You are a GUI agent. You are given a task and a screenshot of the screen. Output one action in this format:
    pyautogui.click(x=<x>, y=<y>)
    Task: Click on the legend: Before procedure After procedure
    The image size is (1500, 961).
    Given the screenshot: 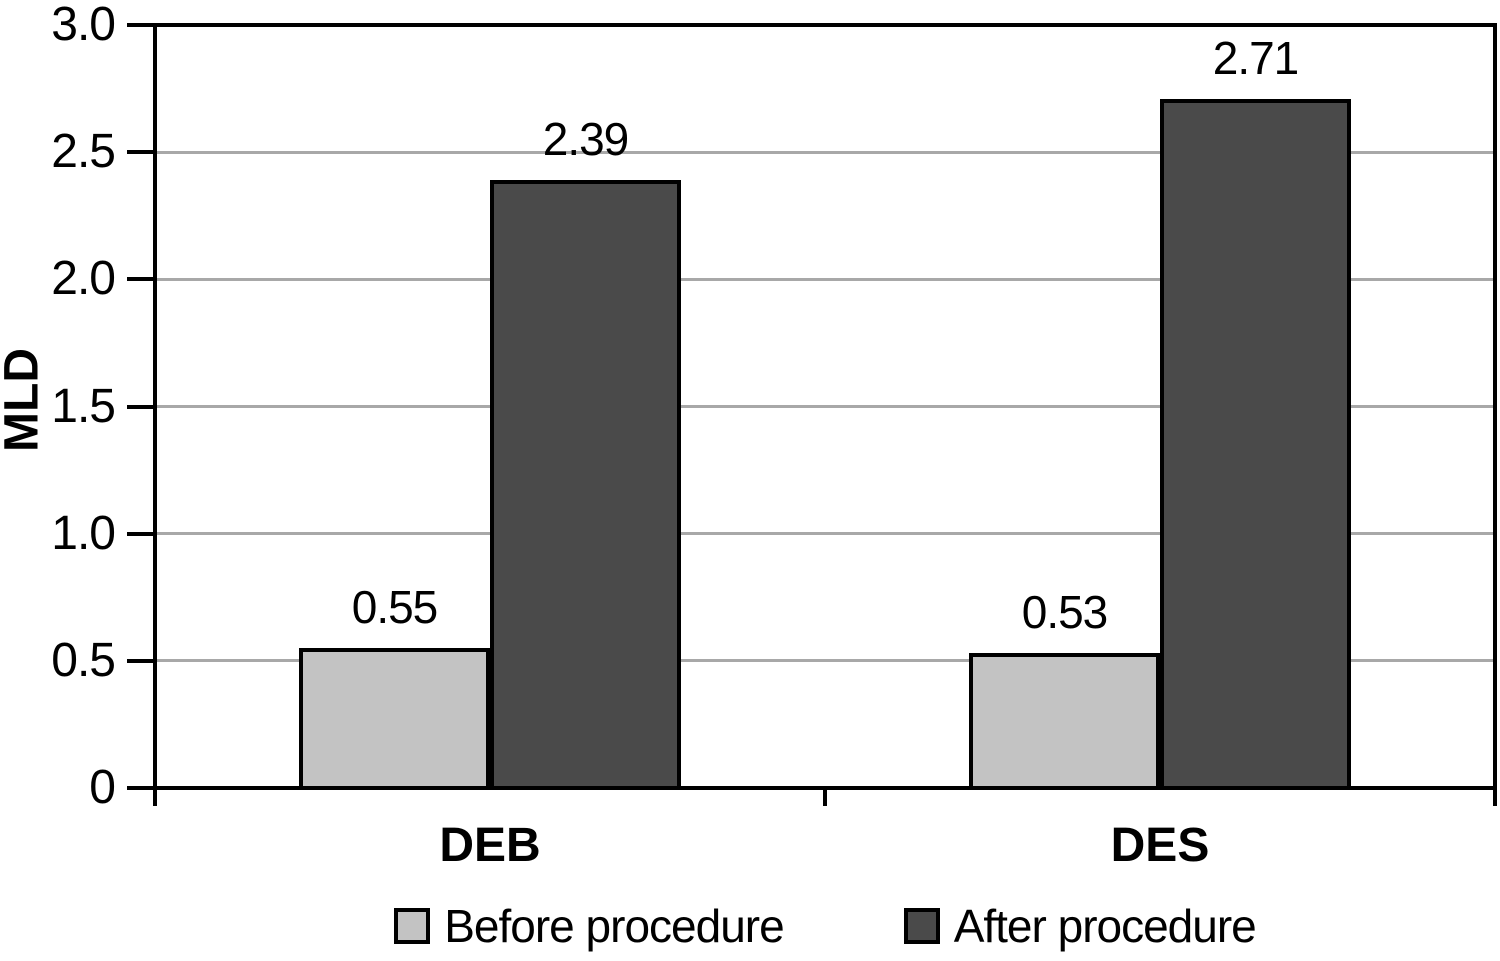 What is the action you would take?
    pyautogui.click(x=825, y=926)
    